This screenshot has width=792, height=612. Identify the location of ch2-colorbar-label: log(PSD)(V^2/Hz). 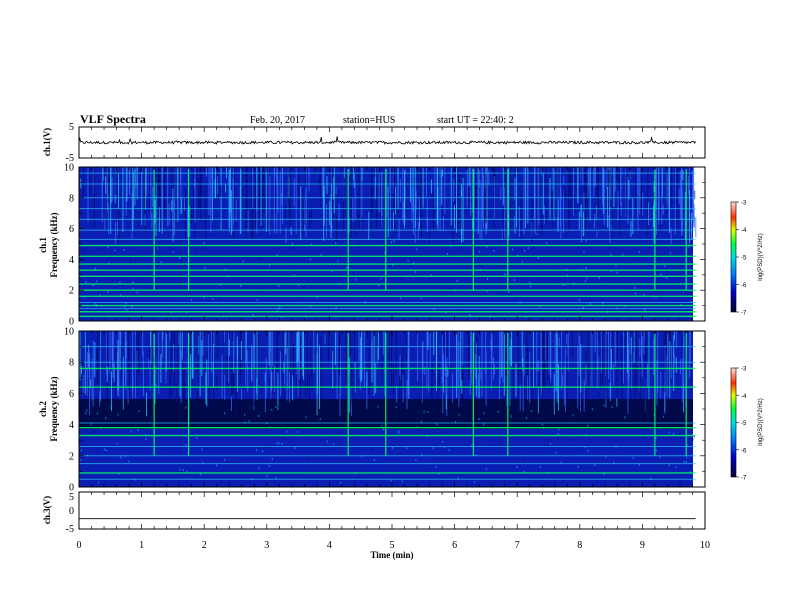
(761, 422).